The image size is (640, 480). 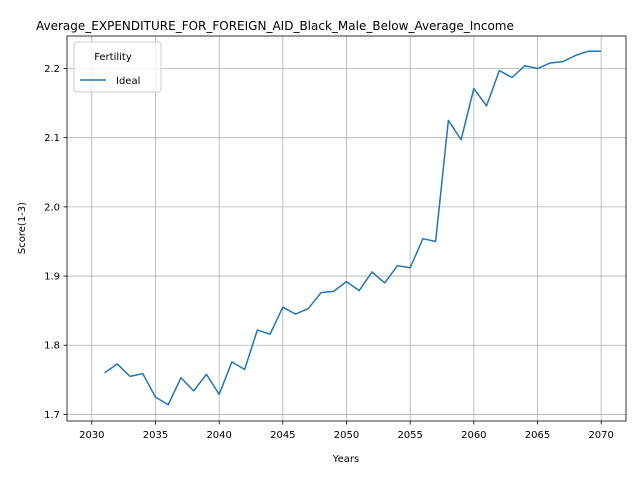 What do you see at coordinates (113, 57) in the screenshot?
I see `legend-title: Fertility` at bounding box center [113, 57].